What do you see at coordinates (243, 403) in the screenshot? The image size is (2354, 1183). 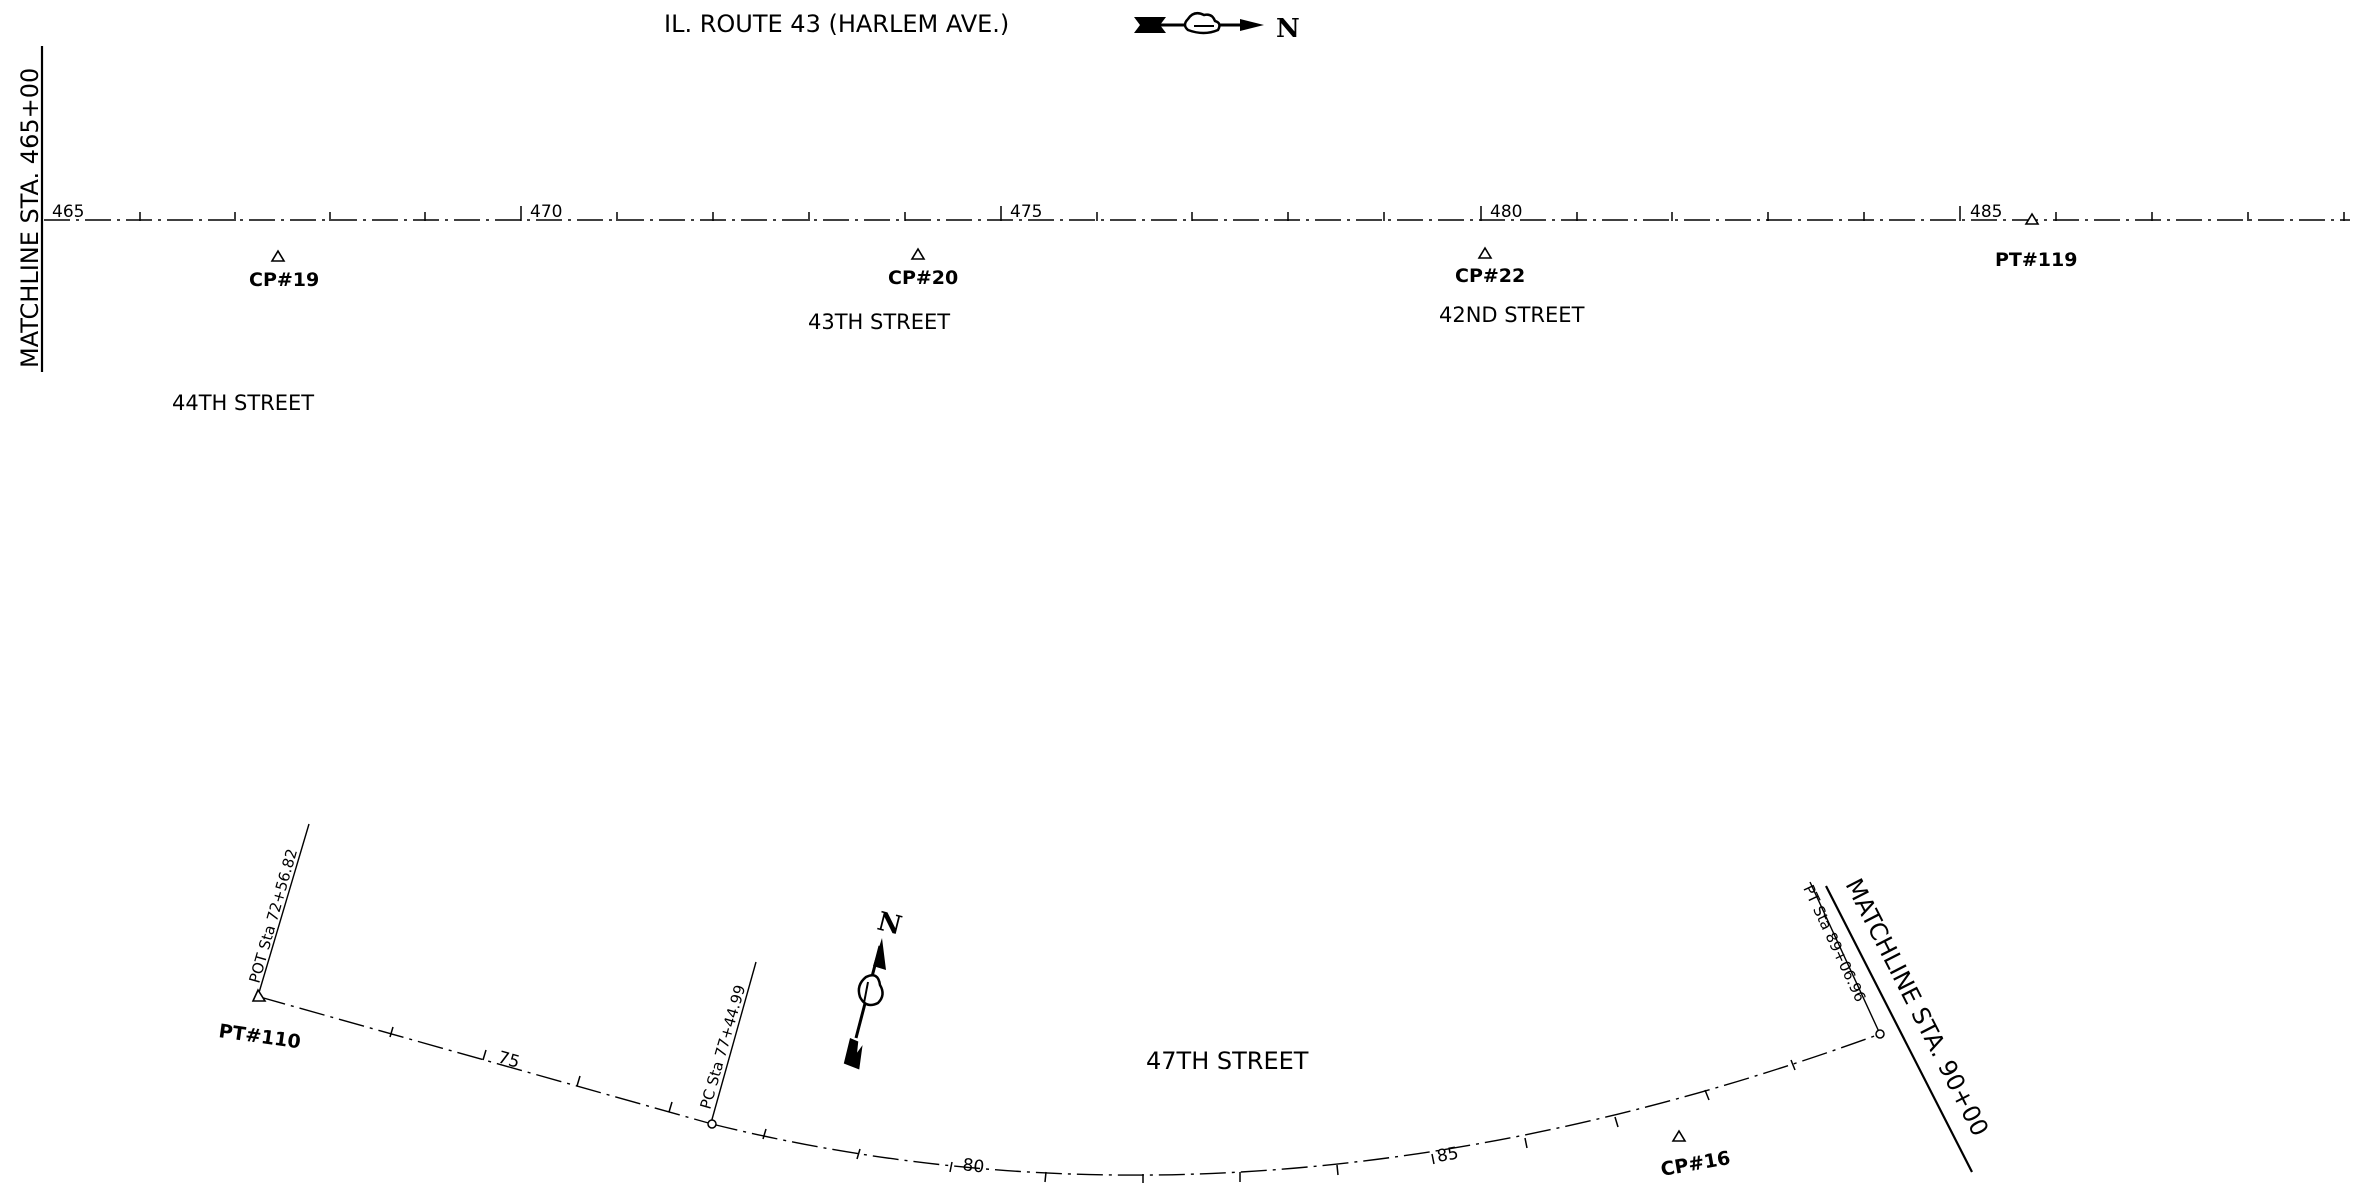 I see `street-44th: 44TH STREET` at bounding box center [243, 403].